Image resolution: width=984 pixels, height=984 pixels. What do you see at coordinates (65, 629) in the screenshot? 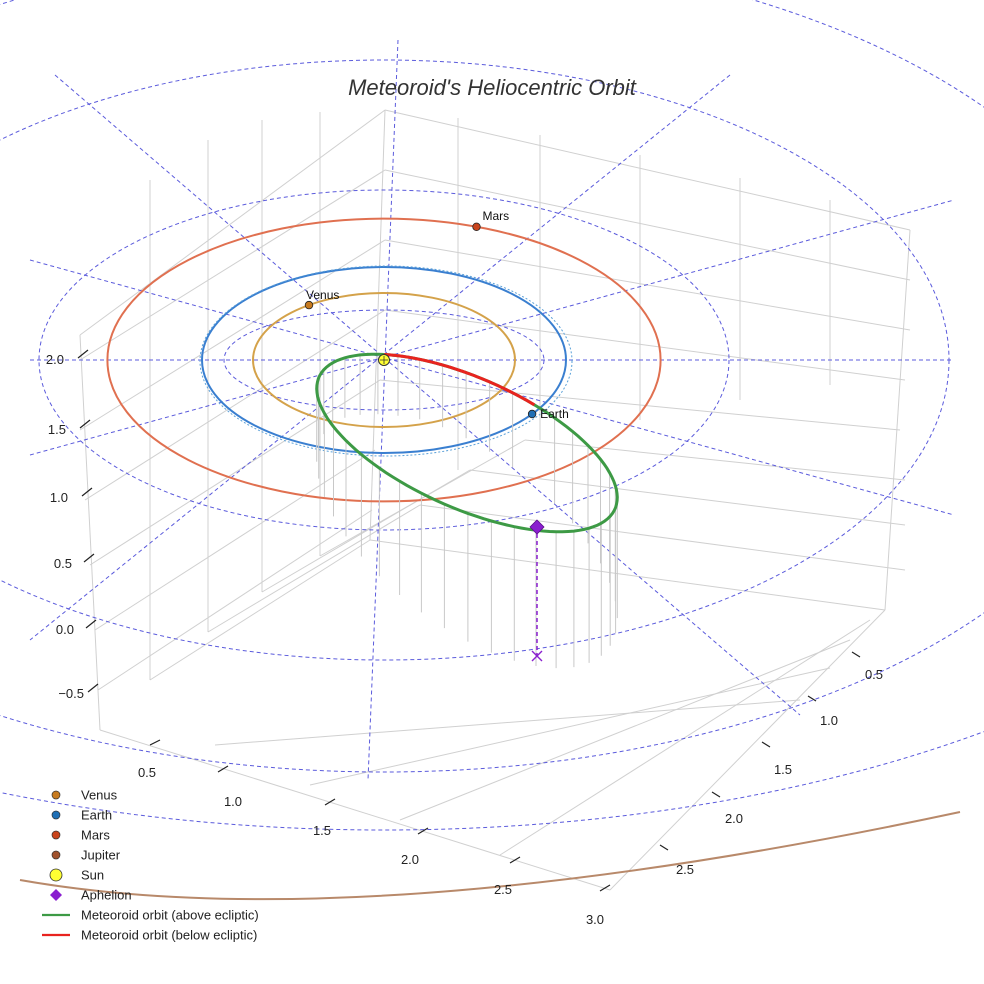
I see `z-tick-label: 0.0` at bounding box center [65, 629].